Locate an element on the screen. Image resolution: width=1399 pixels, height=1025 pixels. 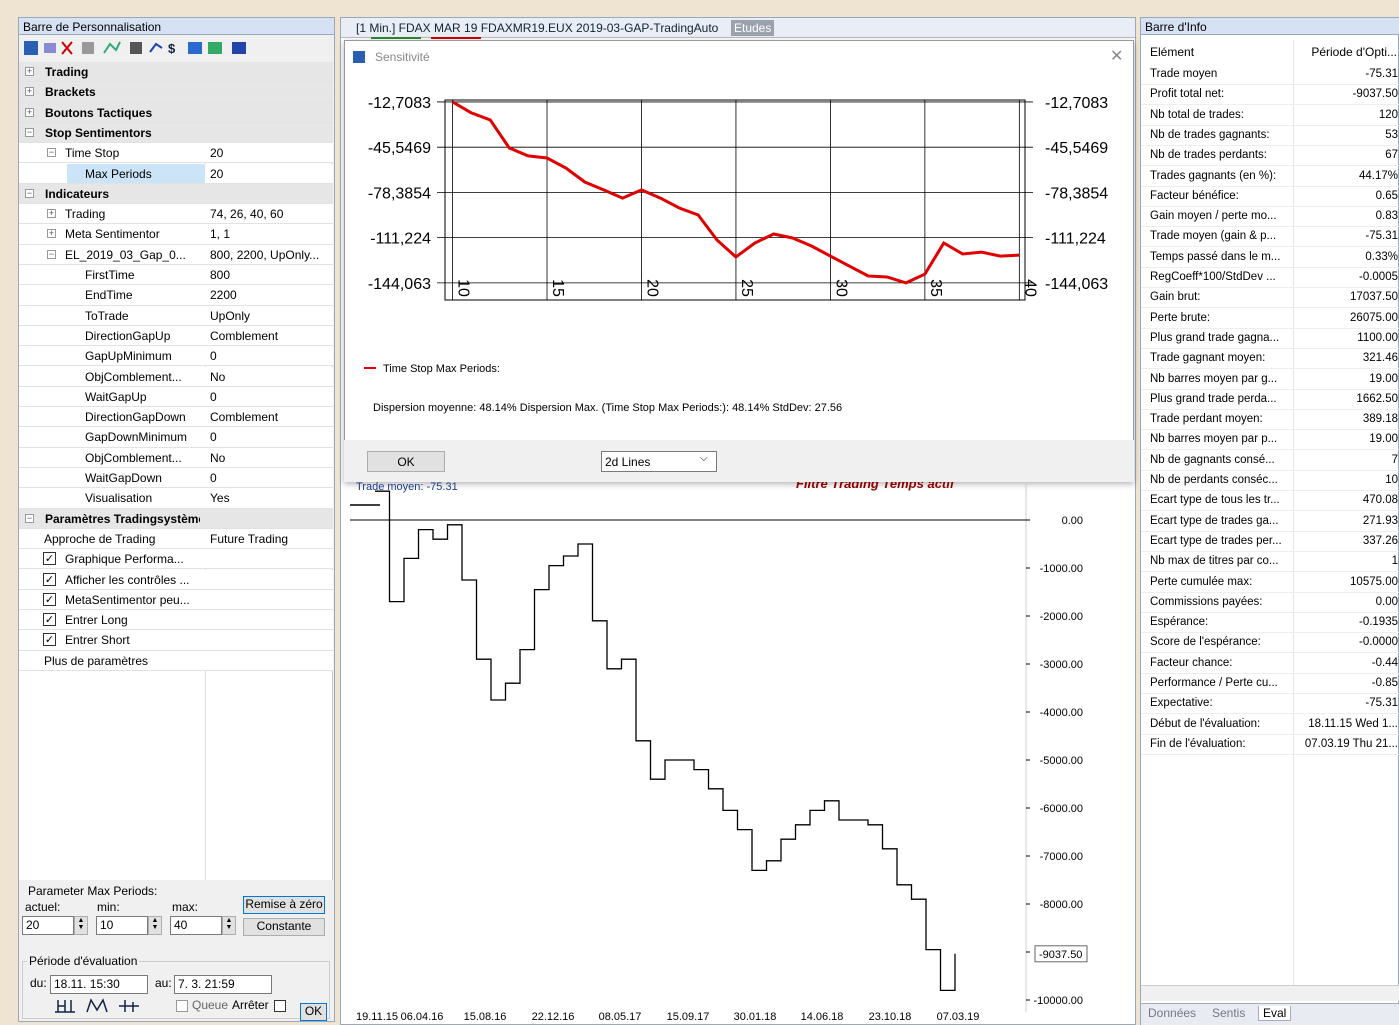
x-tick-label: 10 is located at coordinates (463, 288).